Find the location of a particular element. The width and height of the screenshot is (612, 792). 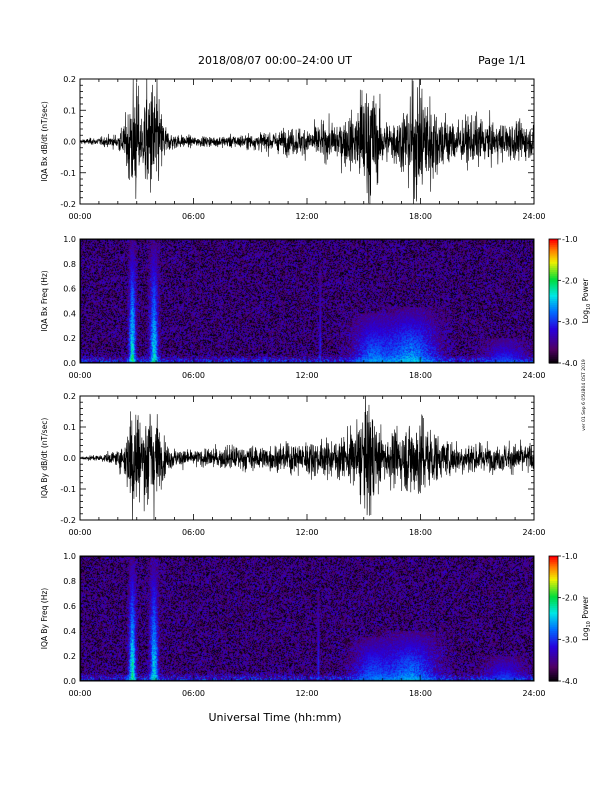

colorbar-tick-label: -4.0 is located at coordinates (570, 681).